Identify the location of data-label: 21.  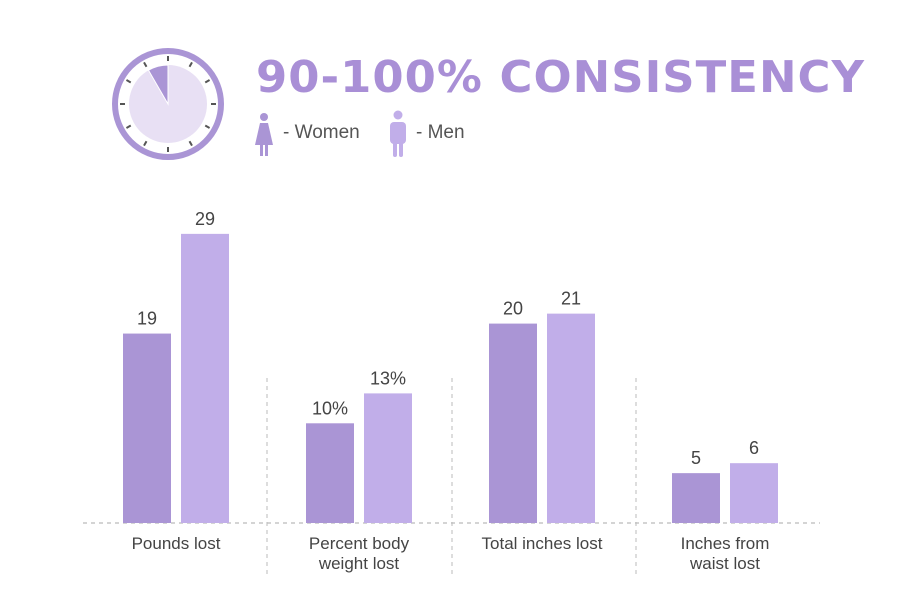
(571, 299).